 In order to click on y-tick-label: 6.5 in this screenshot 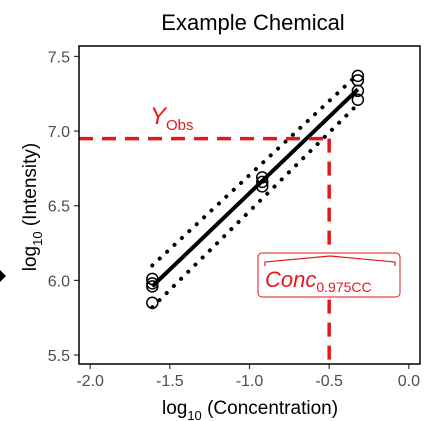, I will do `click(59, 207)`.